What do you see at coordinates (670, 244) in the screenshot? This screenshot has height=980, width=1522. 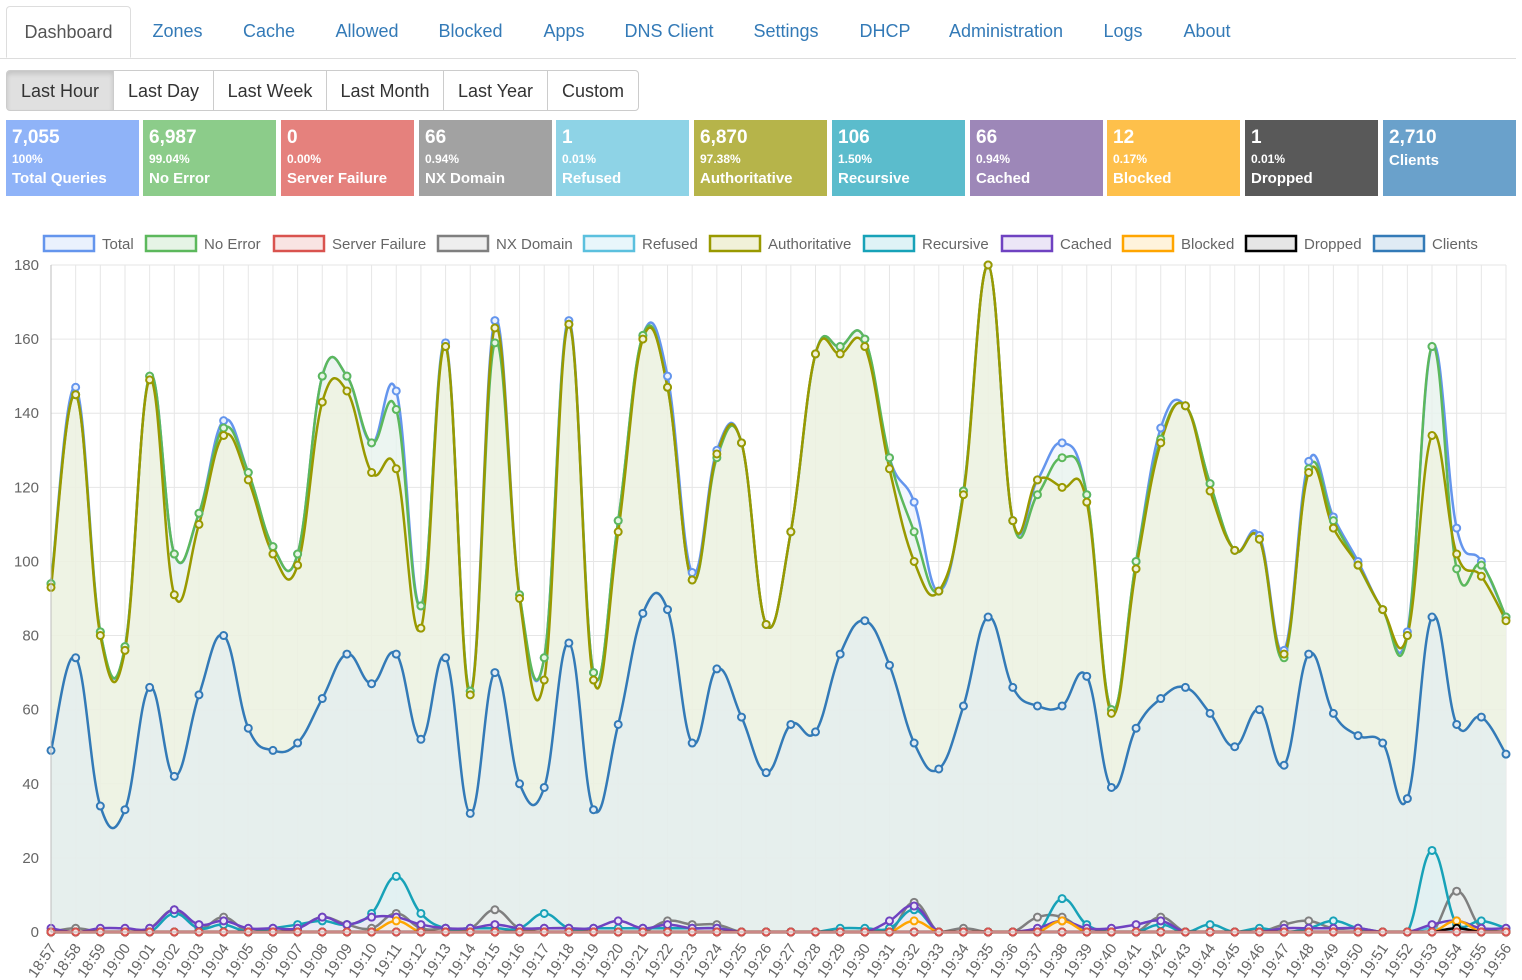 I see `legend-label: Refused` at bounding box center [670, 244].